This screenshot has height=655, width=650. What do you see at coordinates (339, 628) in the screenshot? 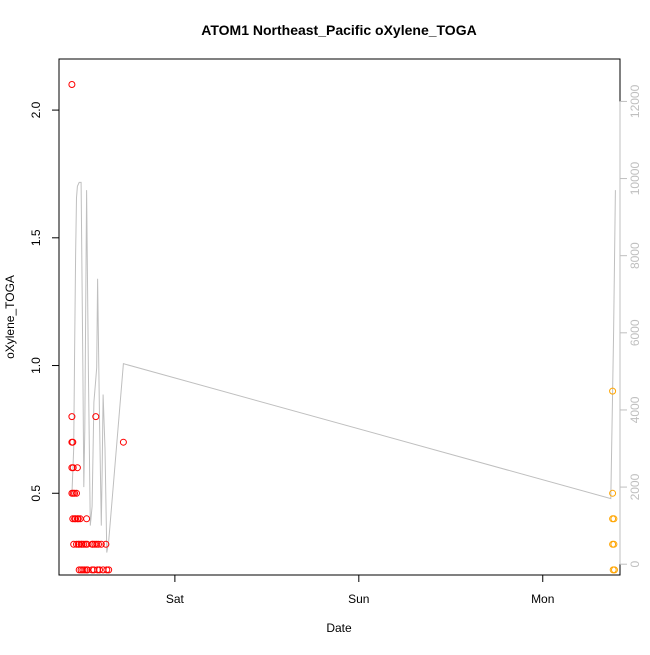
I see `x-axis-label: Date` at bounding box center [339, 628].